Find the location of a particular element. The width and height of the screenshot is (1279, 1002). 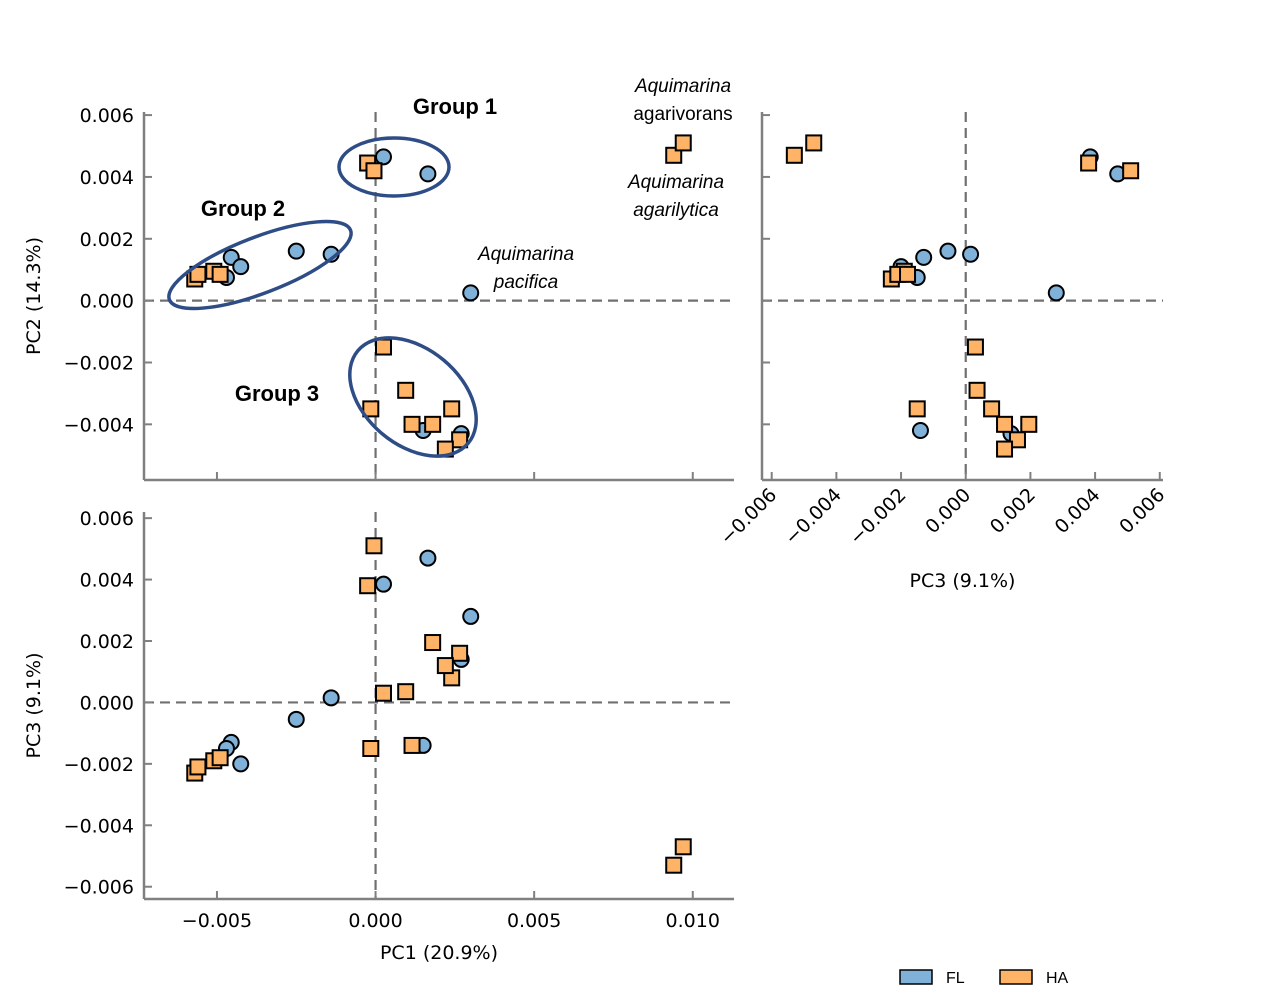

legend-fl-label: FL is located at coordinates (955, 978).